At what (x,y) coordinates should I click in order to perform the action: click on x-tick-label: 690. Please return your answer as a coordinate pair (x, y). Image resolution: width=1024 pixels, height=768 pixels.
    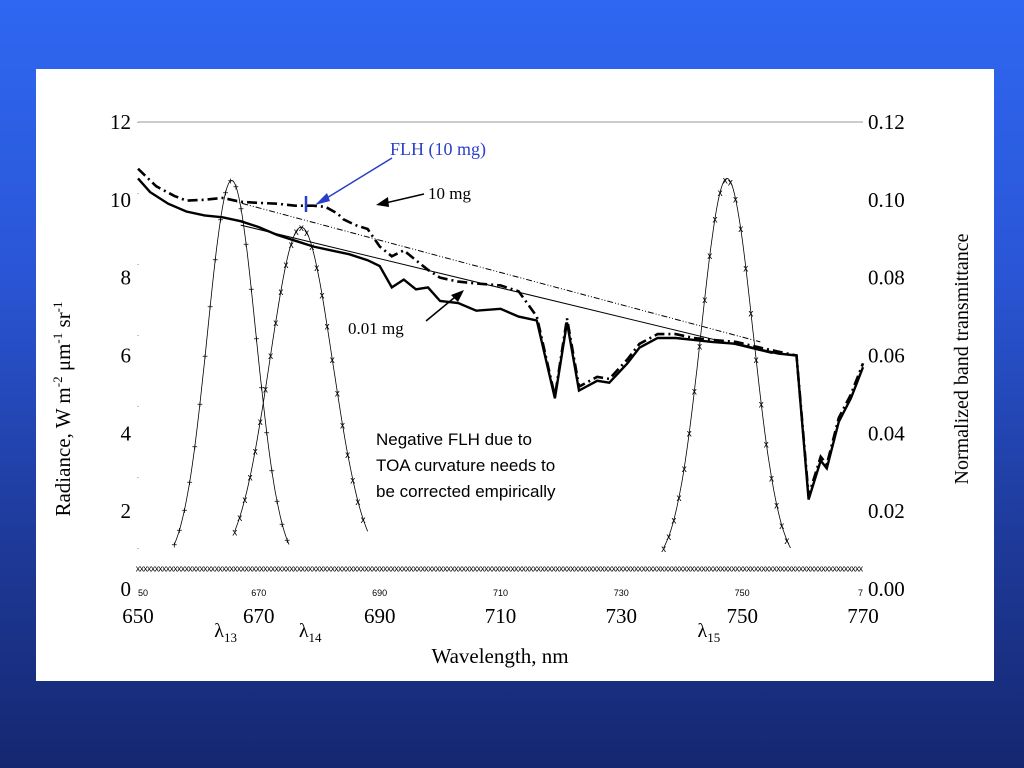
    Looking at the image, I should click on (380, 616).